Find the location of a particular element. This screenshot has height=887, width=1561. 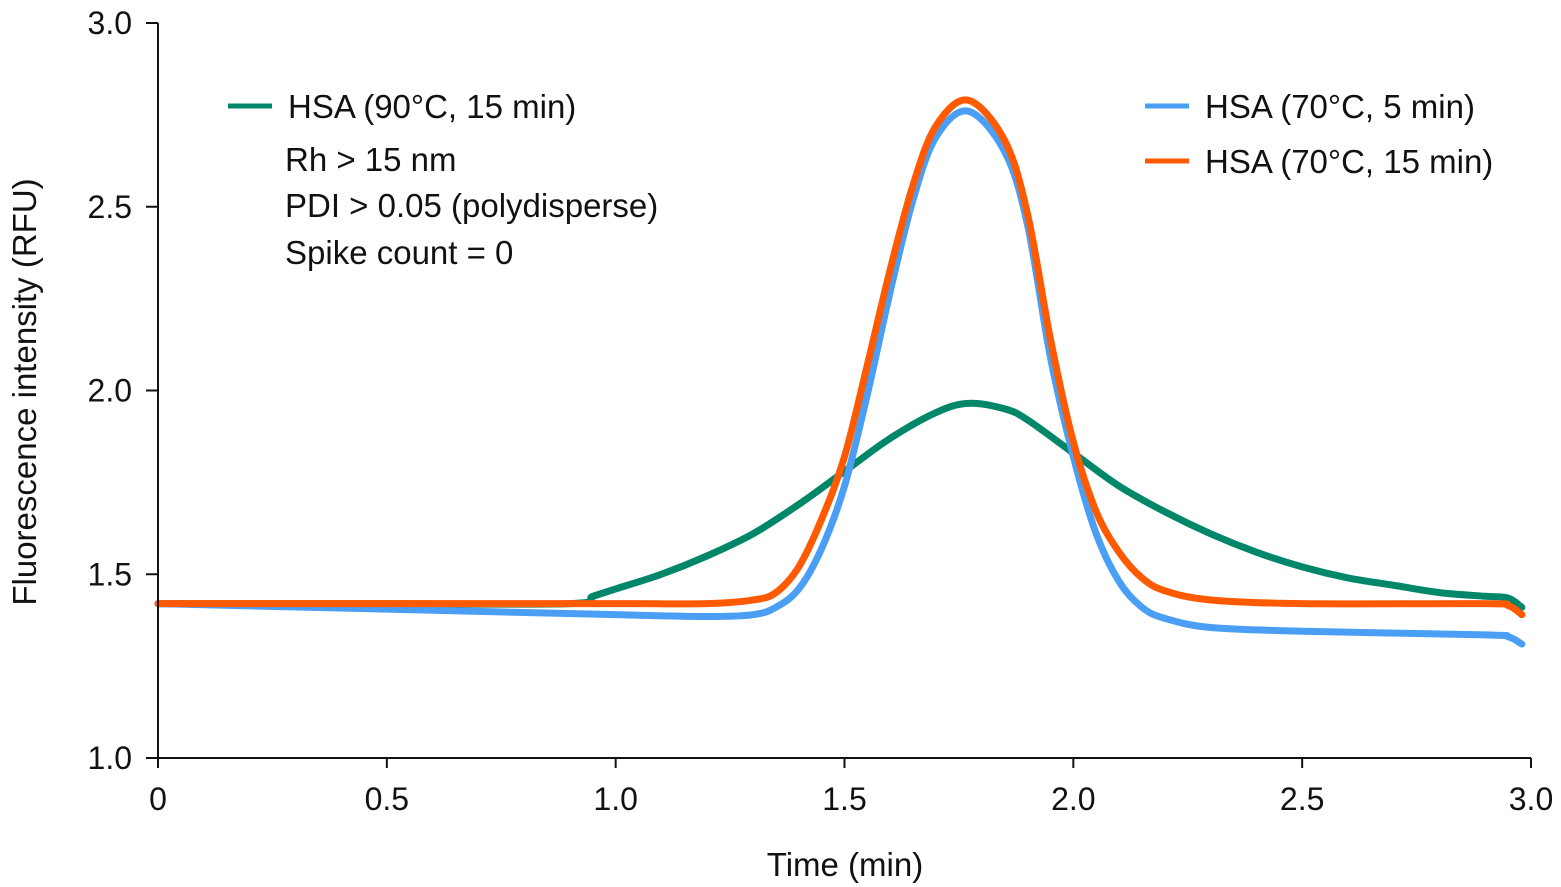

x-tick-label: 0 is located at coordinates (158, 799).